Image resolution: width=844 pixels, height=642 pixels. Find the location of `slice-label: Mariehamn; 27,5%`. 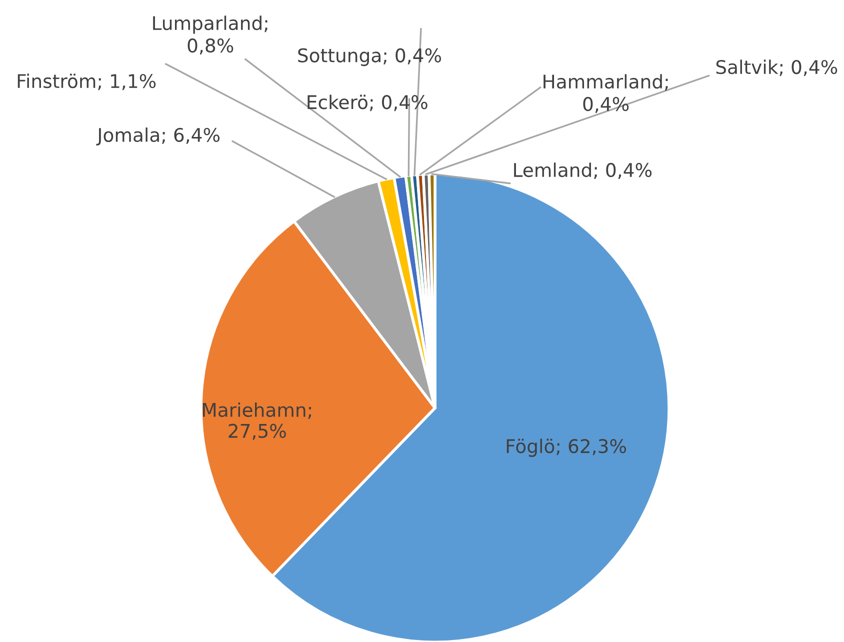

slice-label: Mariehamn; 27,5% is located at coordinates (257, 421).